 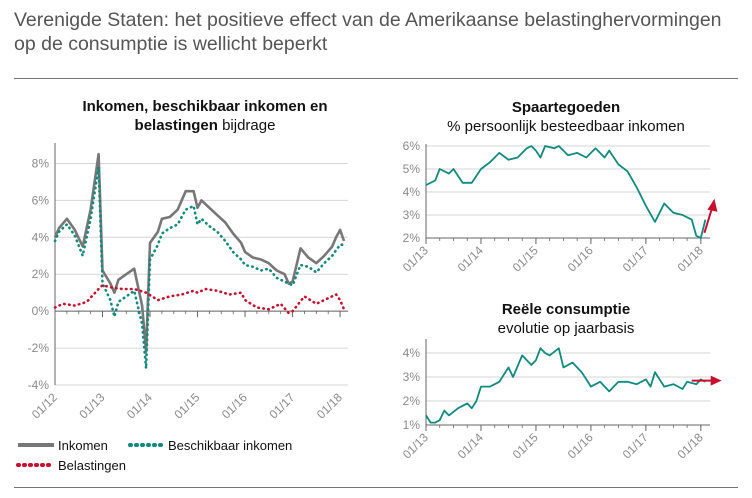 What do you see at coordinates (41, 237) in the screenshot?
I see `income-y-tick-label: 4%` at bounding box center [41, 237].